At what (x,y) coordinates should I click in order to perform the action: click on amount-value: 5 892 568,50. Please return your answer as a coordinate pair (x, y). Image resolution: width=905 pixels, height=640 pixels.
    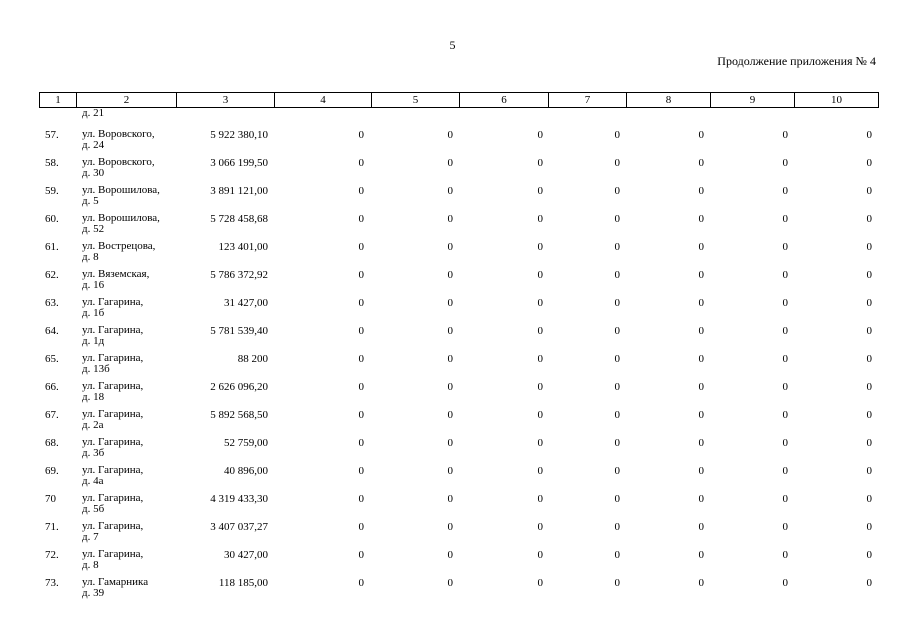
    Looking at the image, I should click on (239, 415).